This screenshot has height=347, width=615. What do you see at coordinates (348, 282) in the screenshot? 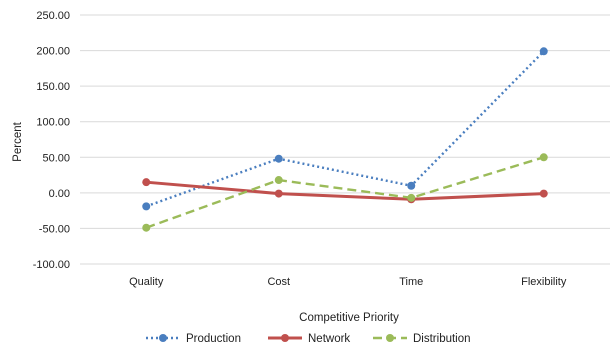
I see `x-axis-tick-labels: Quality Cost Time Flexibility` at bounding box center [348, 282].